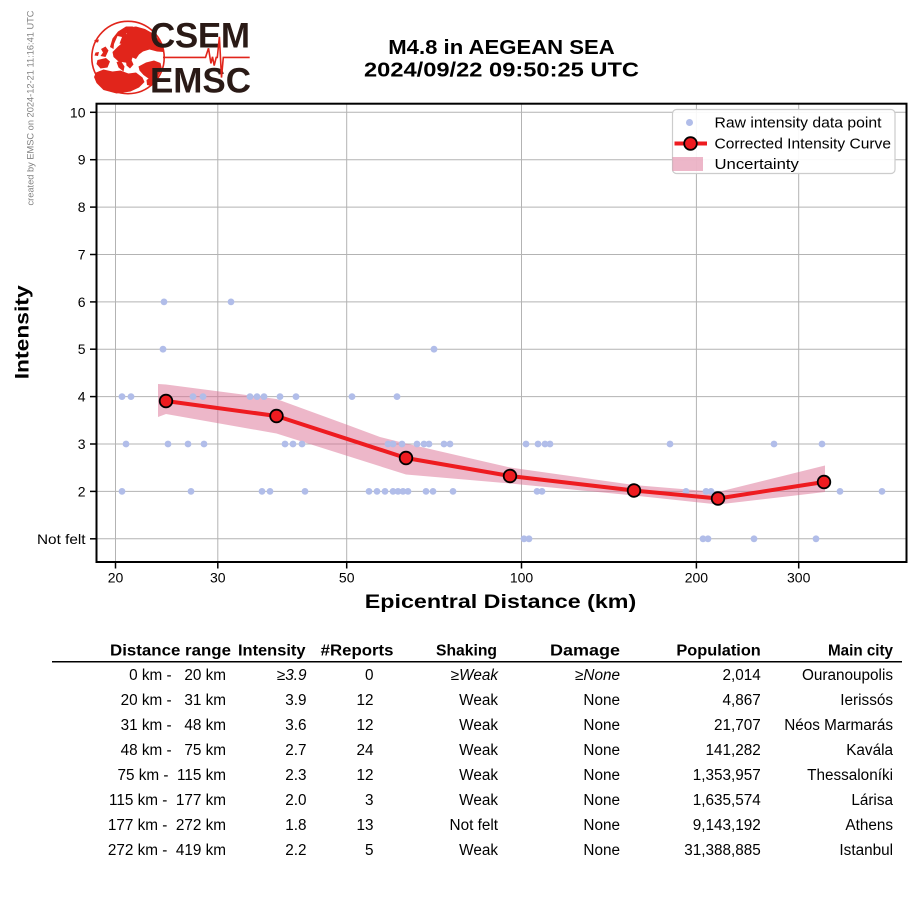  I want to click on svg-text: Ierissós, so click(866, 700).